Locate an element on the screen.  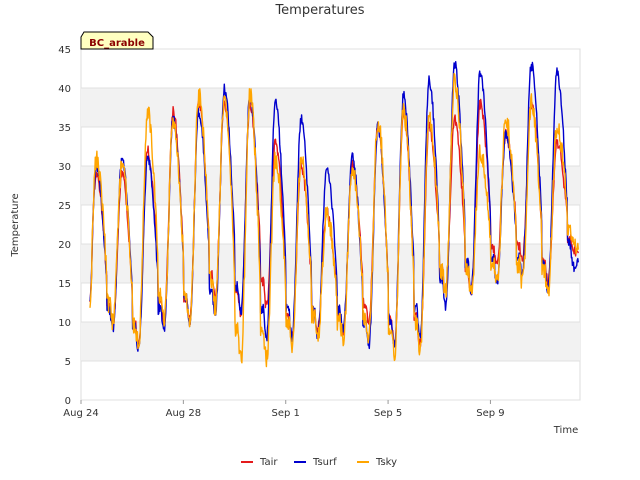
legend-item-tair: Tair is located at coordinates (259, 462).